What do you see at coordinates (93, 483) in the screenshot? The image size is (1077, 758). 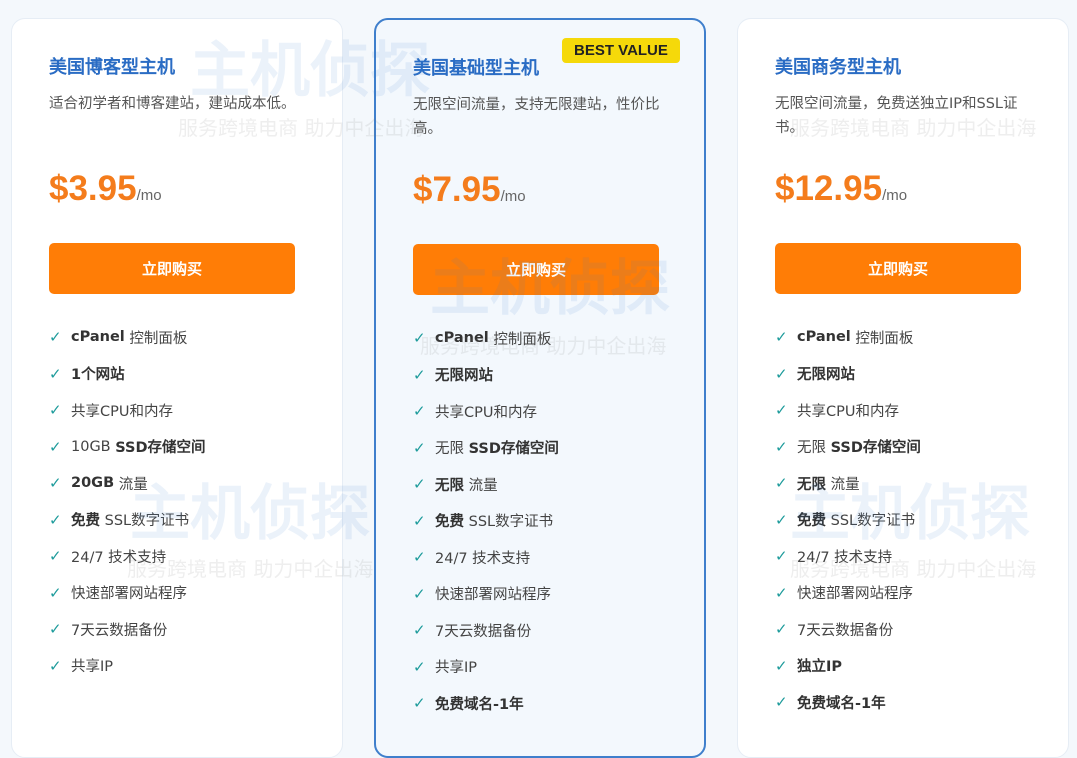 I see `feature-text: 20GB` at bounding box center [93, 483].